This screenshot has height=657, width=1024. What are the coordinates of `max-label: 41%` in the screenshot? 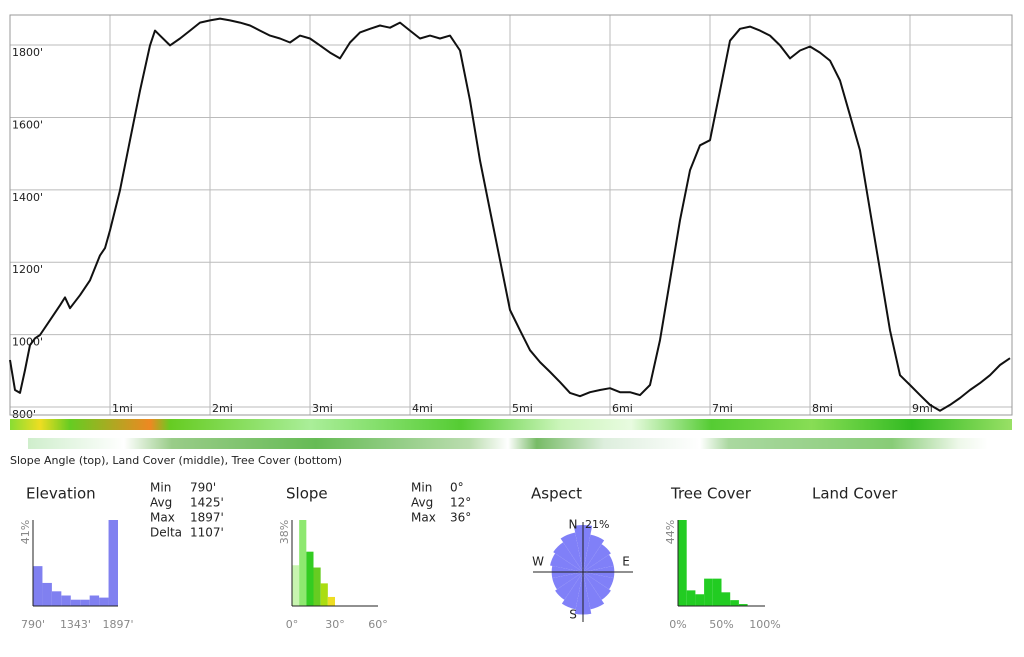 It's located at (25, 532).